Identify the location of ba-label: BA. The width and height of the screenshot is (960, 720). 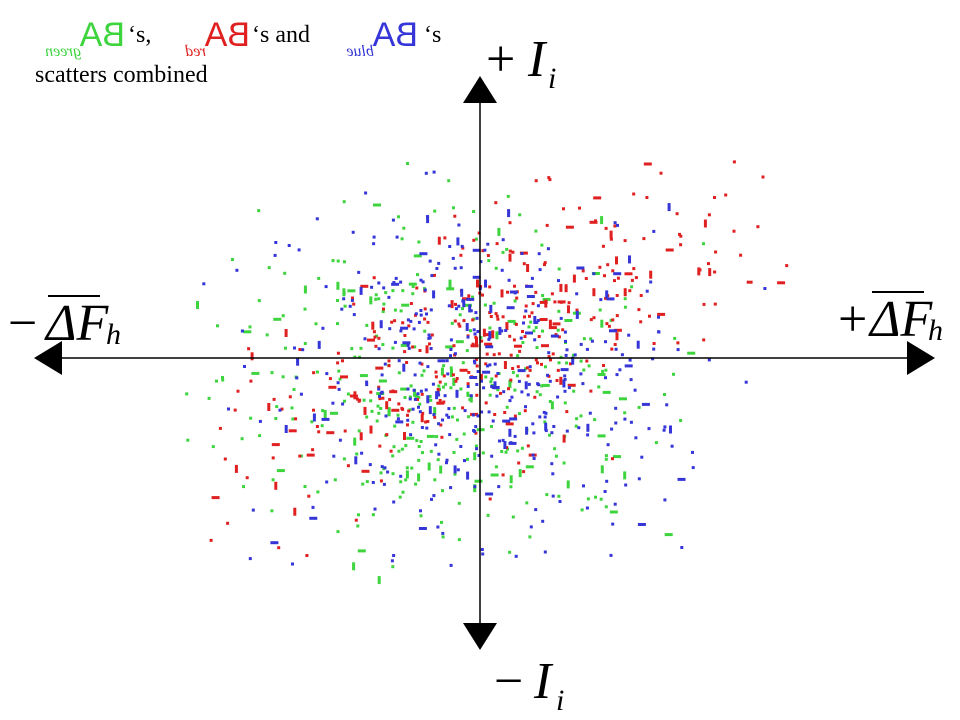
(227, 35).